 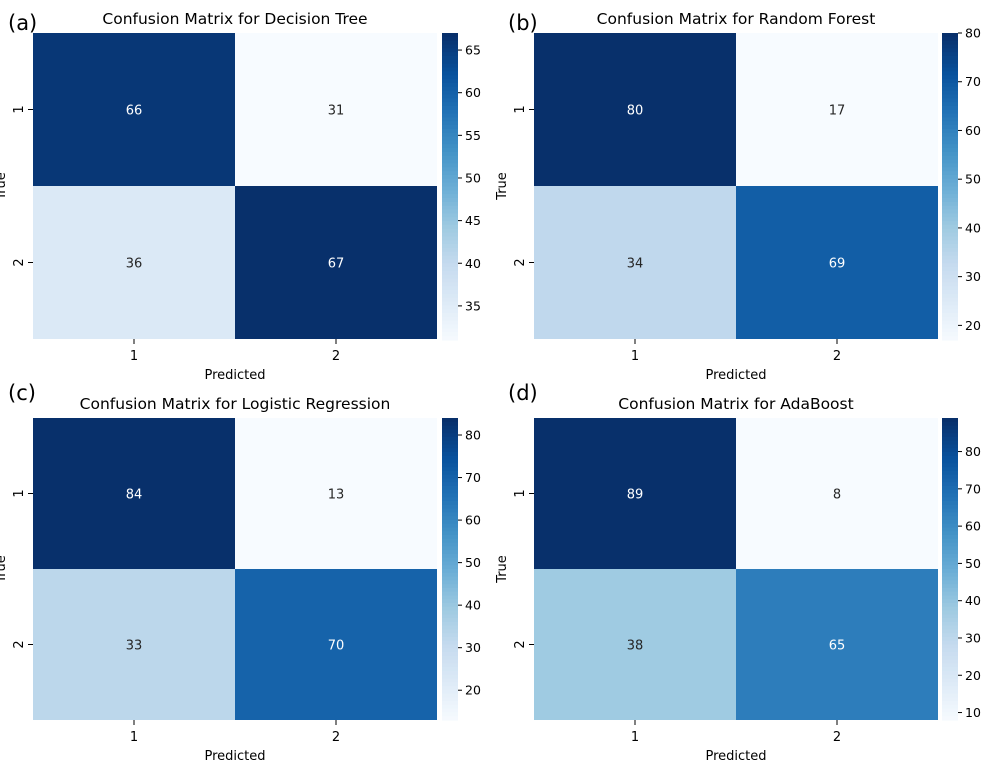 What do you see at coordinates (502, 186) in the screenshot?
I see `y-axis-label: True` at bounding box center [502, 186].